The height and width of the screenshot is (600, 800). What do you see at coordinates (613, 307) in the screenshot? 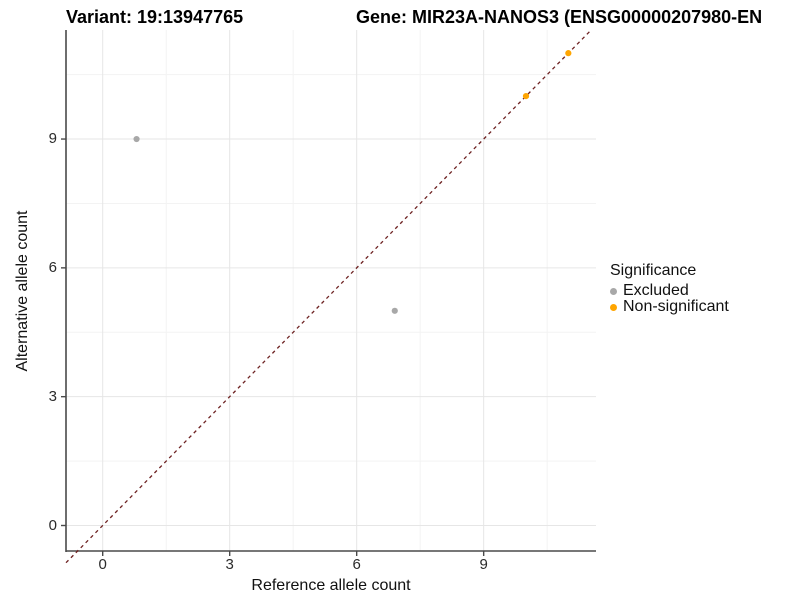
I see `non-significant-dot-icon` at bounding box center [613, 307].